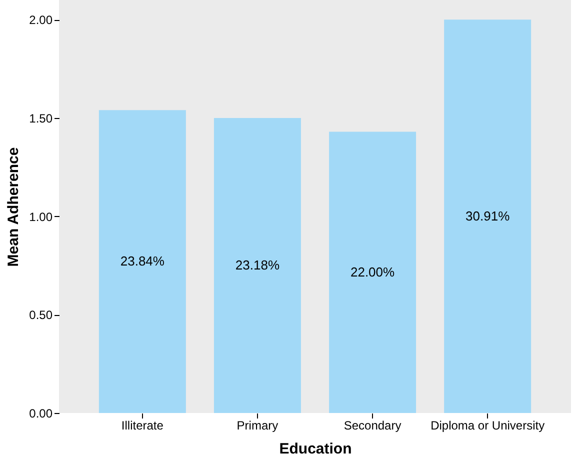  What do you see at coordinates (315, 449) in the screenshot?
I see `x-axis-title: Education` at bounding box center [315, 449].